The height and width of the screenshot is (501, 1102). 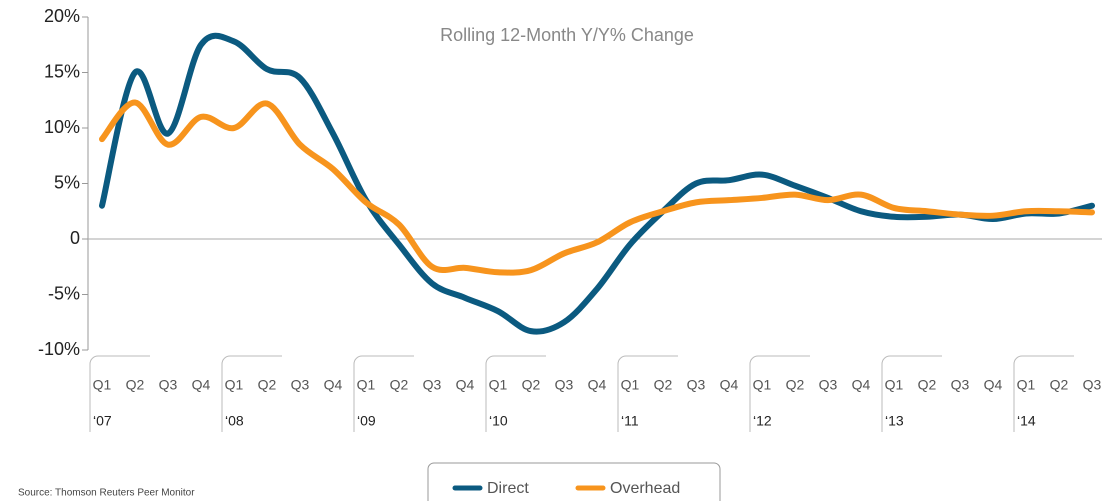 I want to click on y-tick-label: 20%, so click(x=62, y=16).